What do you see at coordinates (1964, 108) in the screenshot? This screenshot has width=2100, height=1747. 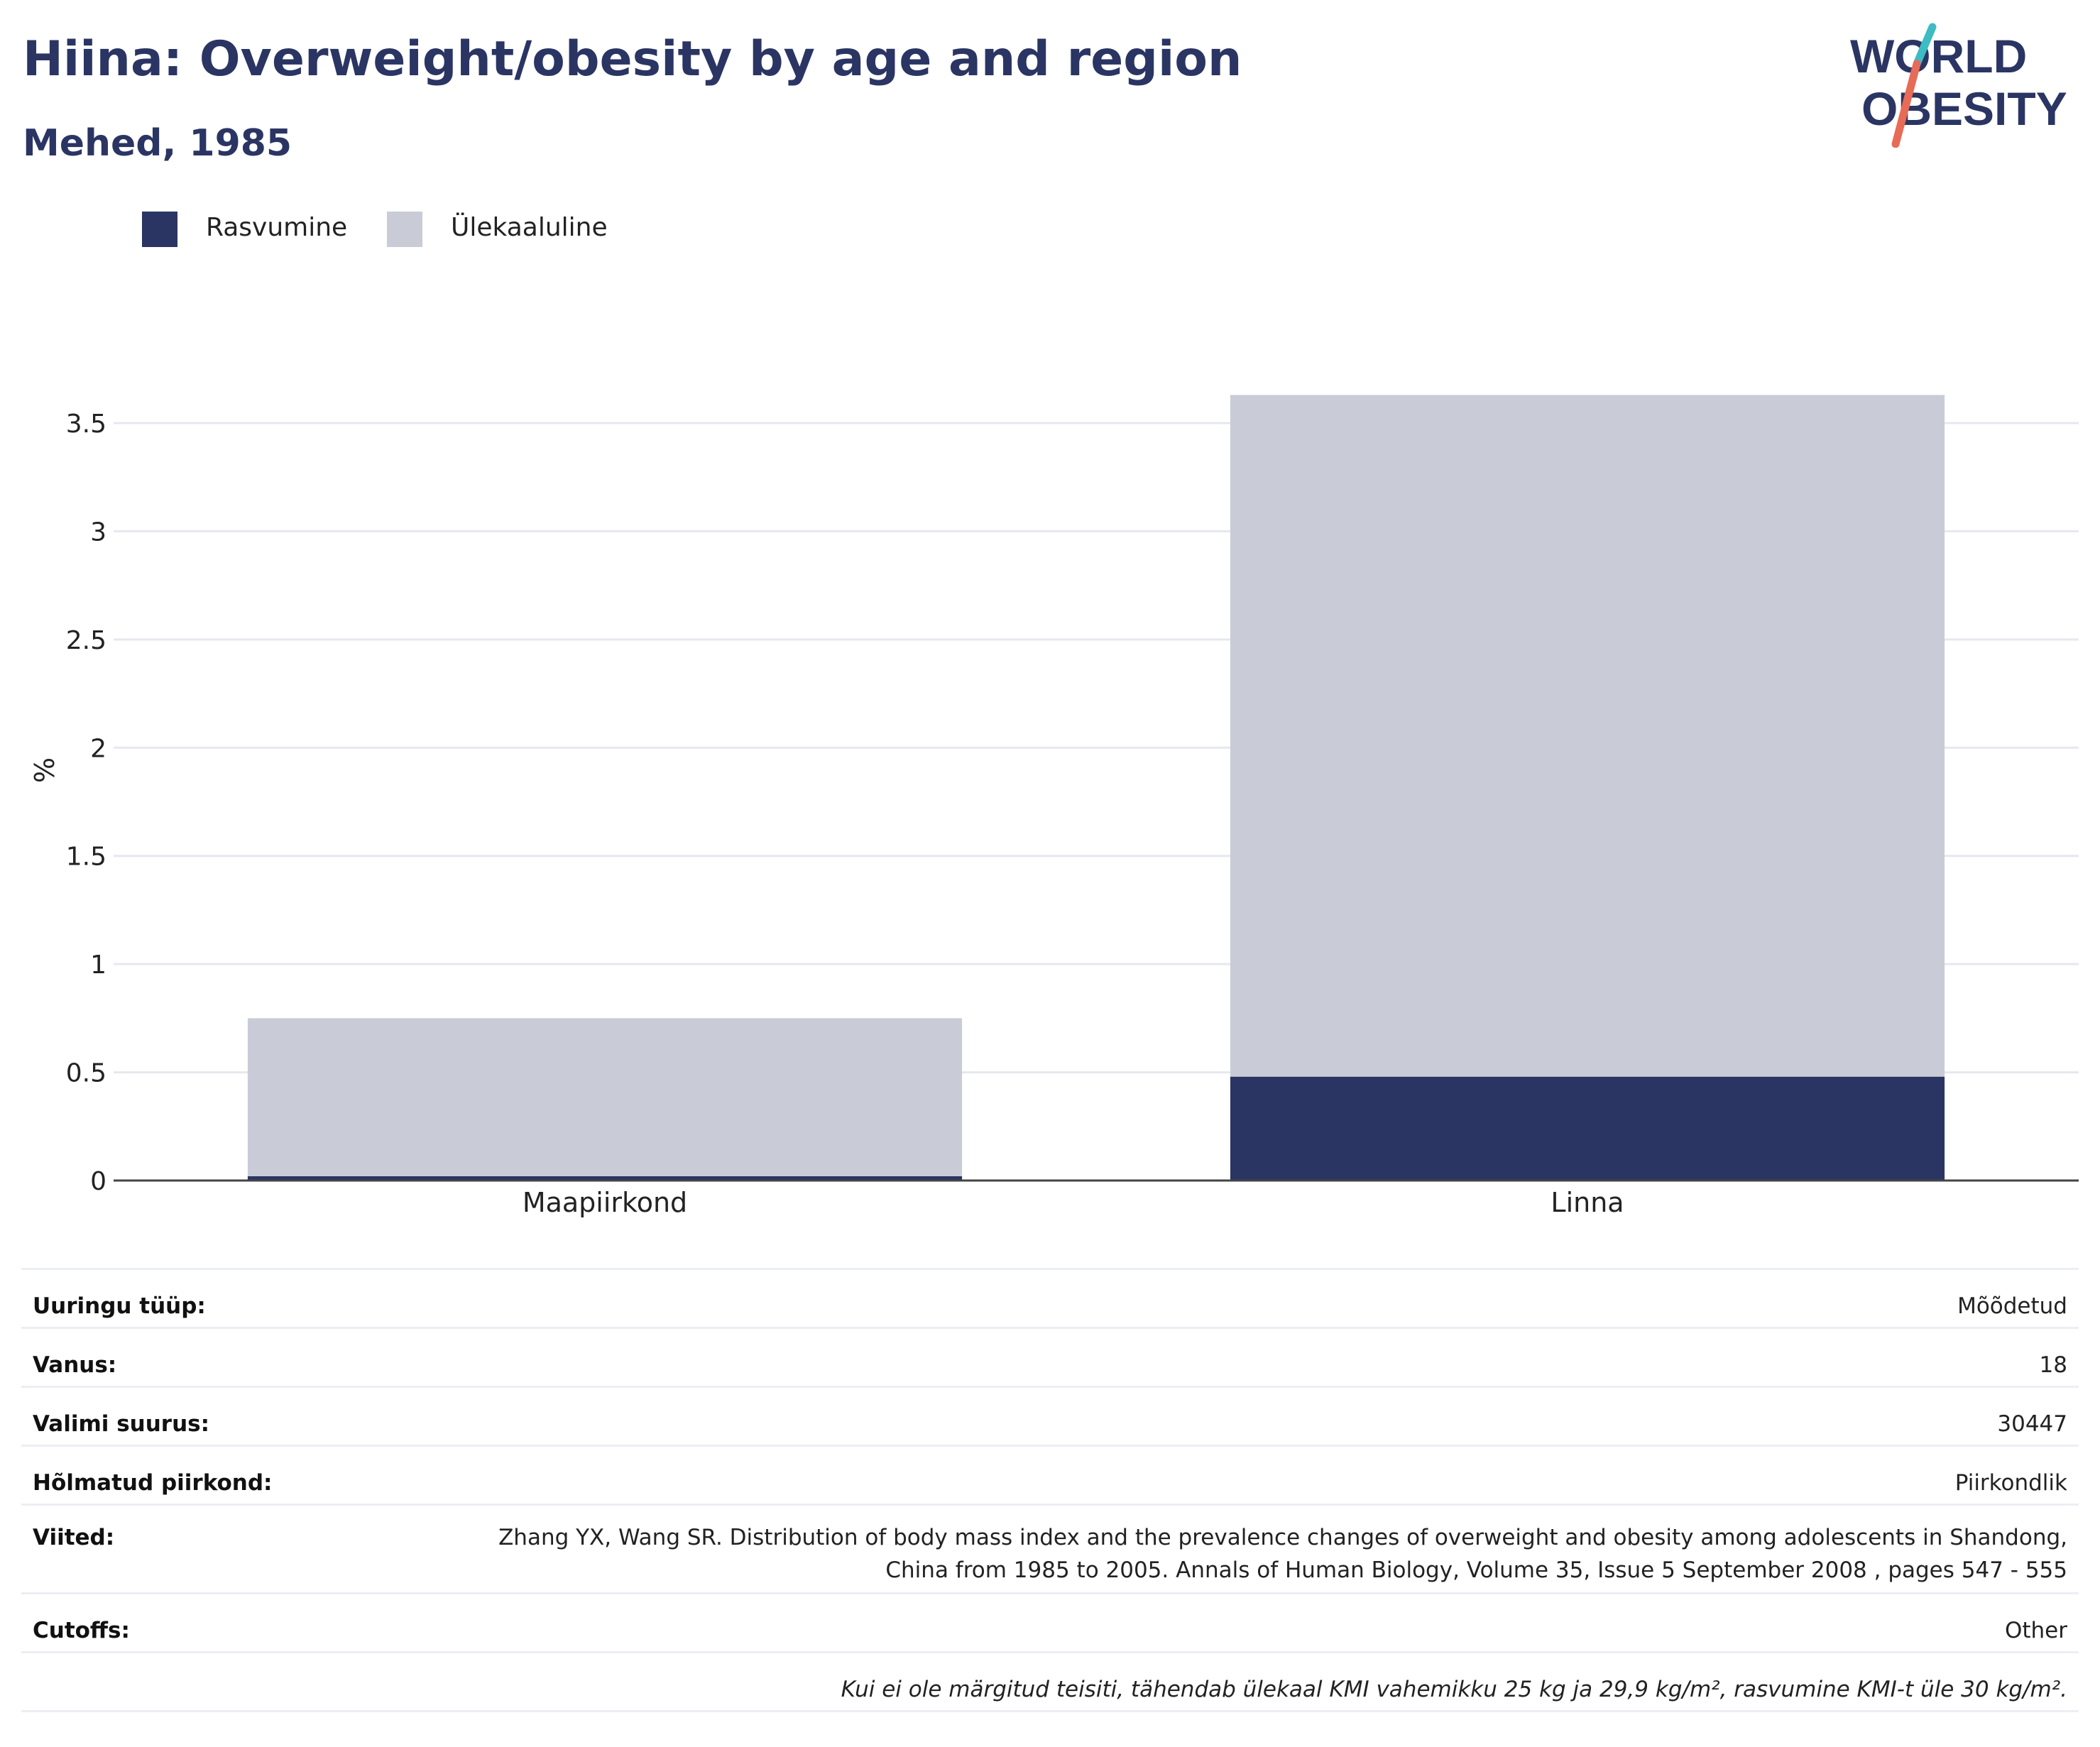 I see `logo-line2: OBESITY` at bounding box center [1964, 108].